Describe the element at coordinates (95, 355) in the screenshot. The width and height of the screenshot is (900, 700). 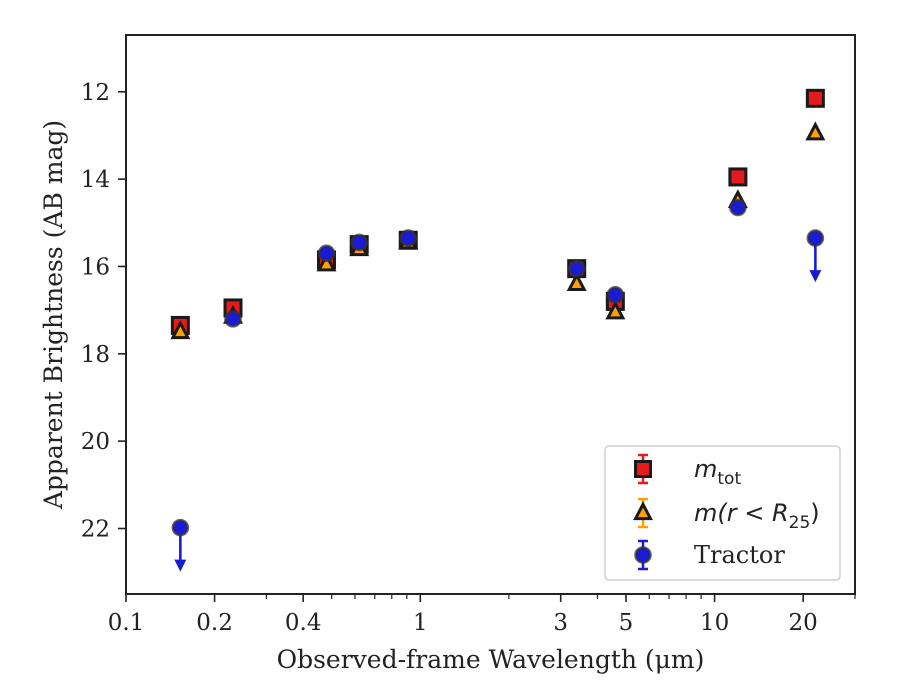
I see `y-tick-label: 18` at that location.